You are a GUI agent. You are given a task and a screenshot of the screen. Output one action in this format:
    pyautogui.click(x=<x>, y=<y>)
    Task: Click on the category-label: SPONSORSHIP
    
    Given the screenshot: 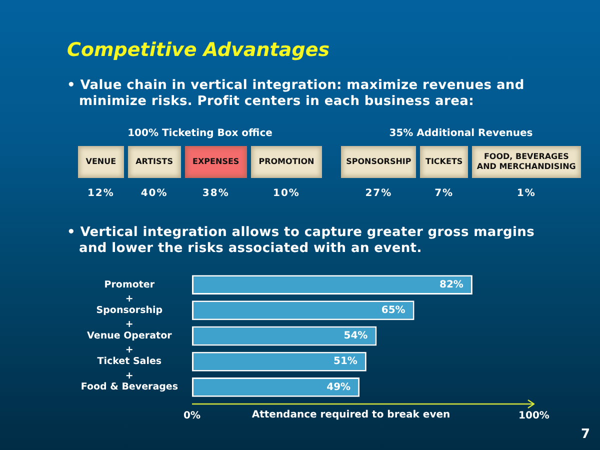 What is the action you would take?
    pyautogui.click(x=378, y=162)
    